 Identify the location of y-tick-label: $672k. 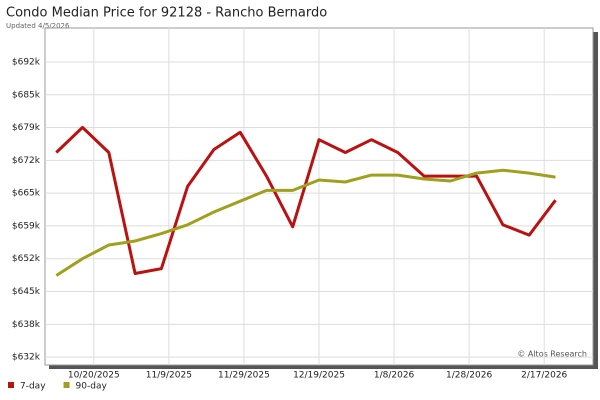
(26, 161).